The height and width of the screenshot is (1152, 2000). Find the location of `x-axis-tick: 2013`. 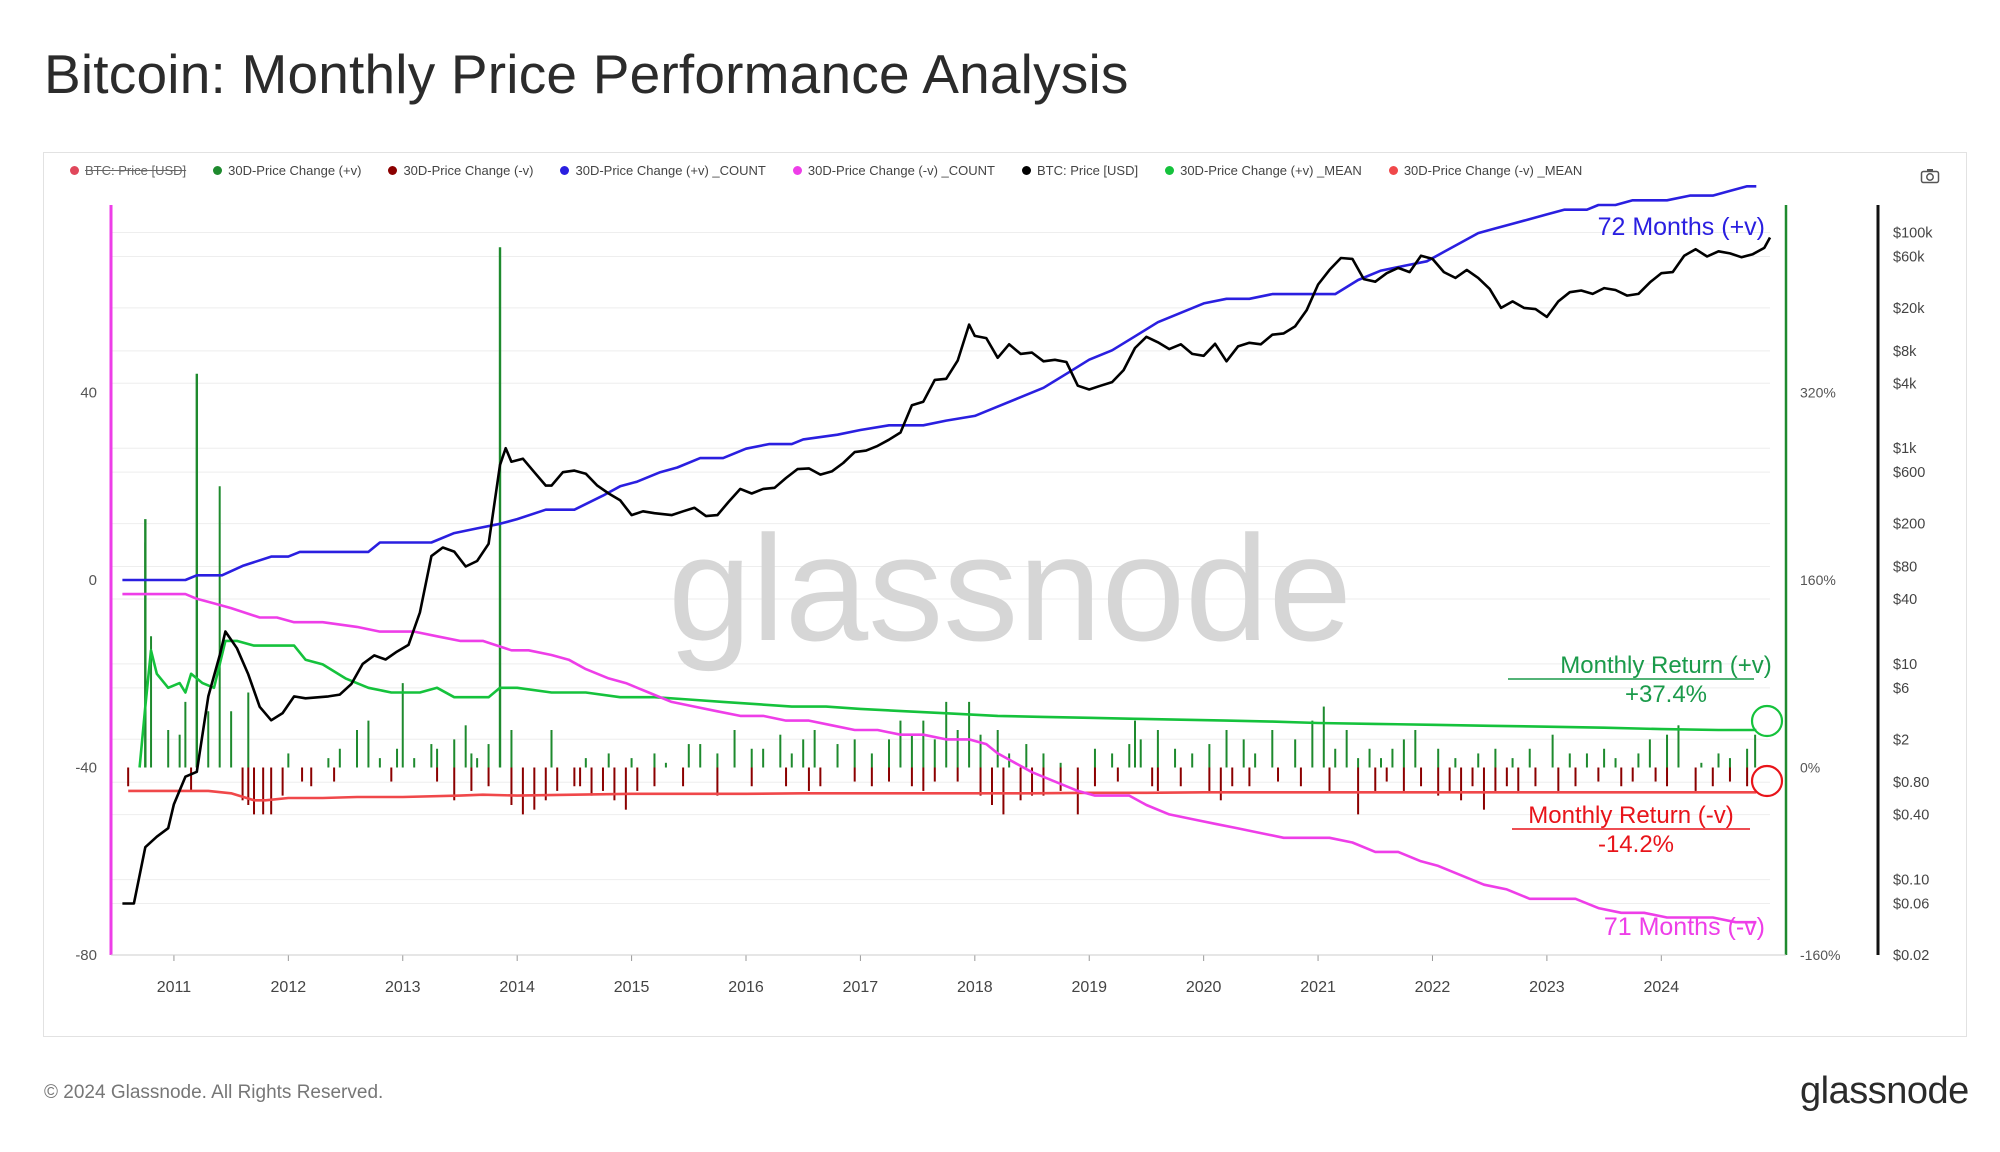

x-axis-tick: 2013 is located at coordinates (403, 987).